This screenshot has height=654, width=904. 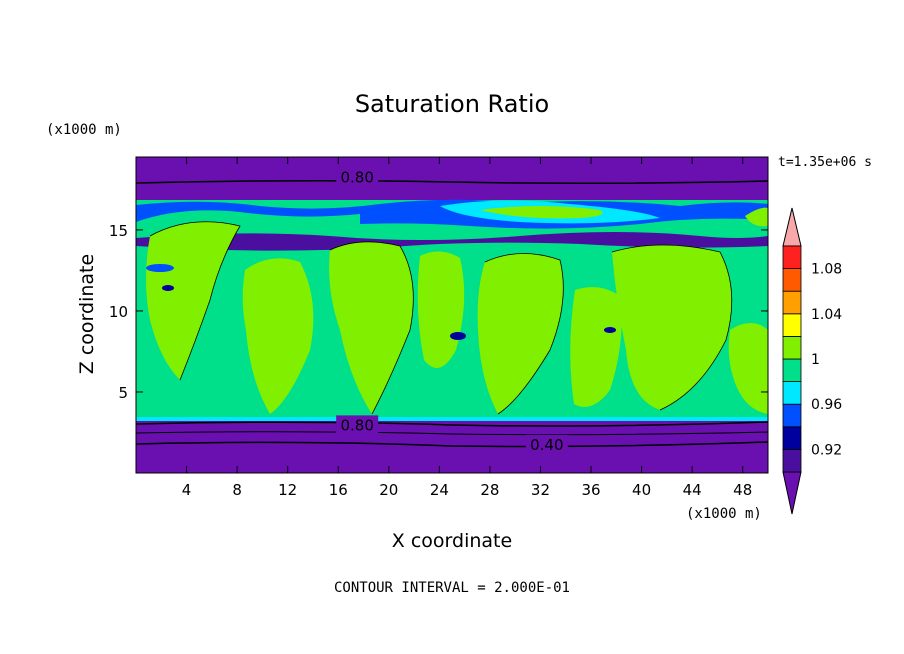 I want to click on colorbar-under-triangle, so click(x=792, y=493).